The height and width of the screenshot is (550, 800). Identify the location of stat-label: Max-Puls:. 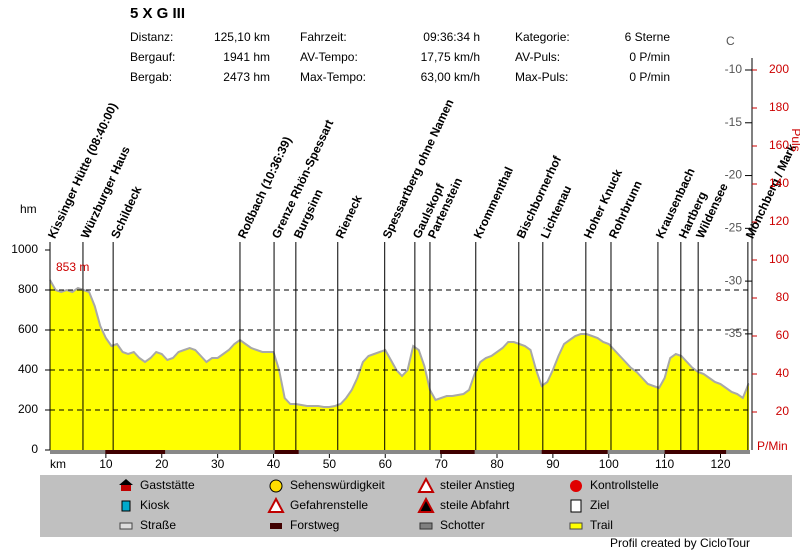
(541, 77).